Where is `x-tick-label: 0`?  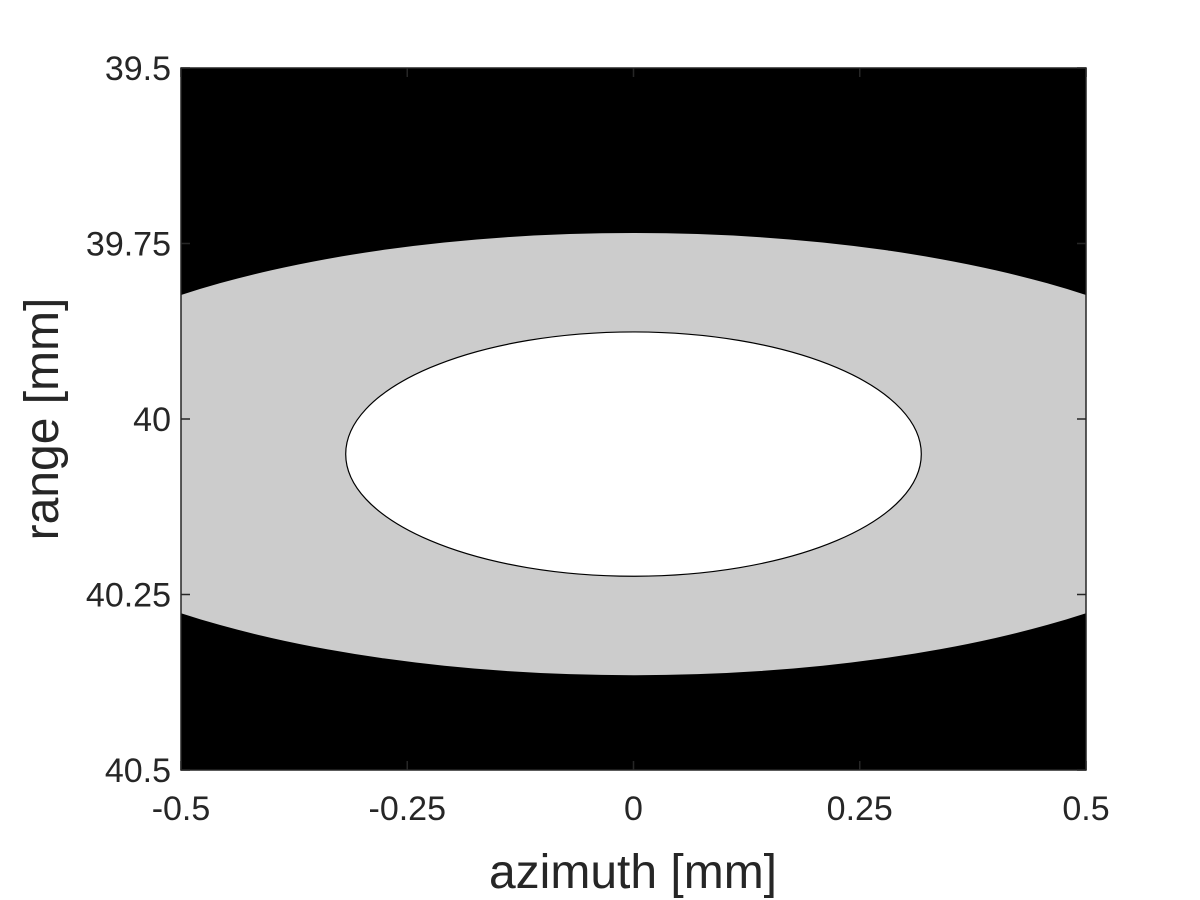
x-tick-label: 0 is located at coordinates (633, 809).